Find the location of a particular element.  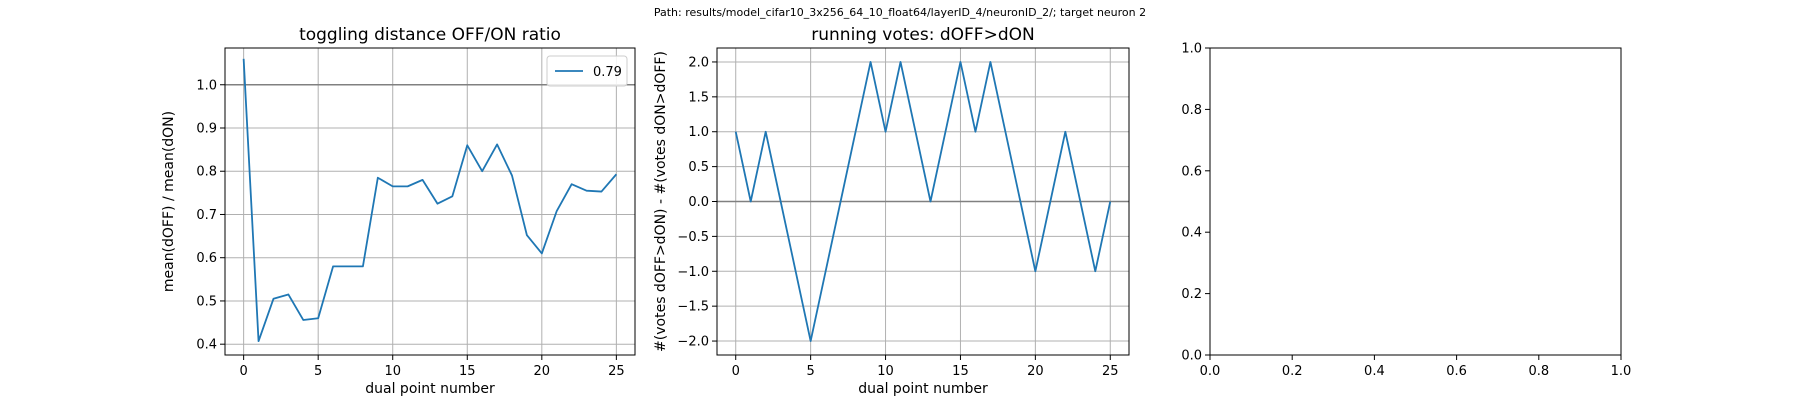

y-tick-label: −1.0 is located at coordinates (693, 272).